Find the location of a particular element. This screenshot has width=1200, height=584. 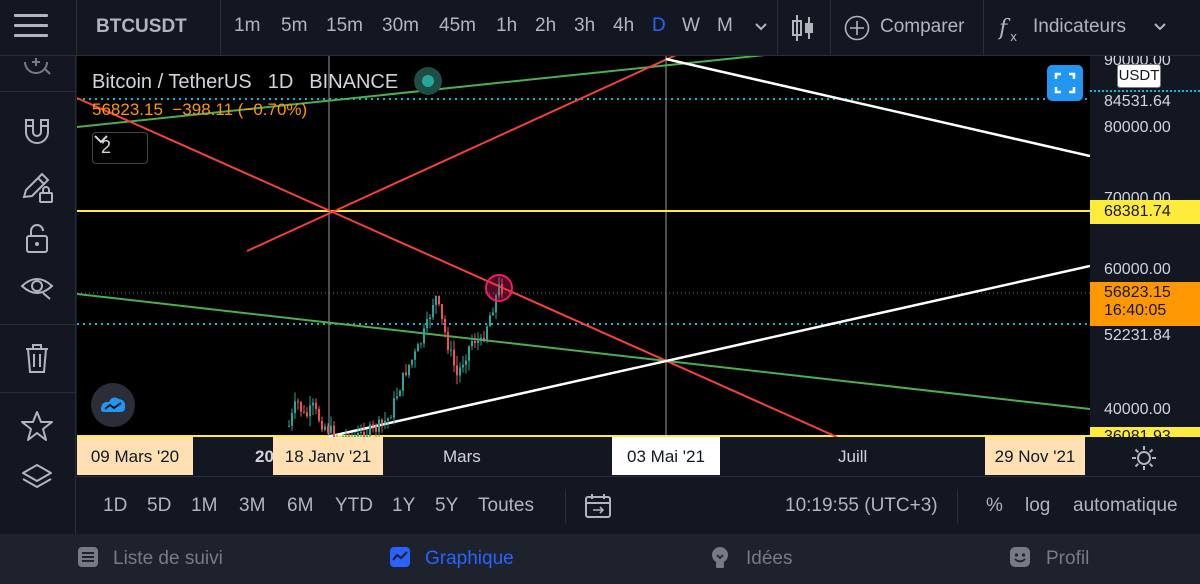

nav-watchlist: Liste de suivi is located at coordinates (168, 558).